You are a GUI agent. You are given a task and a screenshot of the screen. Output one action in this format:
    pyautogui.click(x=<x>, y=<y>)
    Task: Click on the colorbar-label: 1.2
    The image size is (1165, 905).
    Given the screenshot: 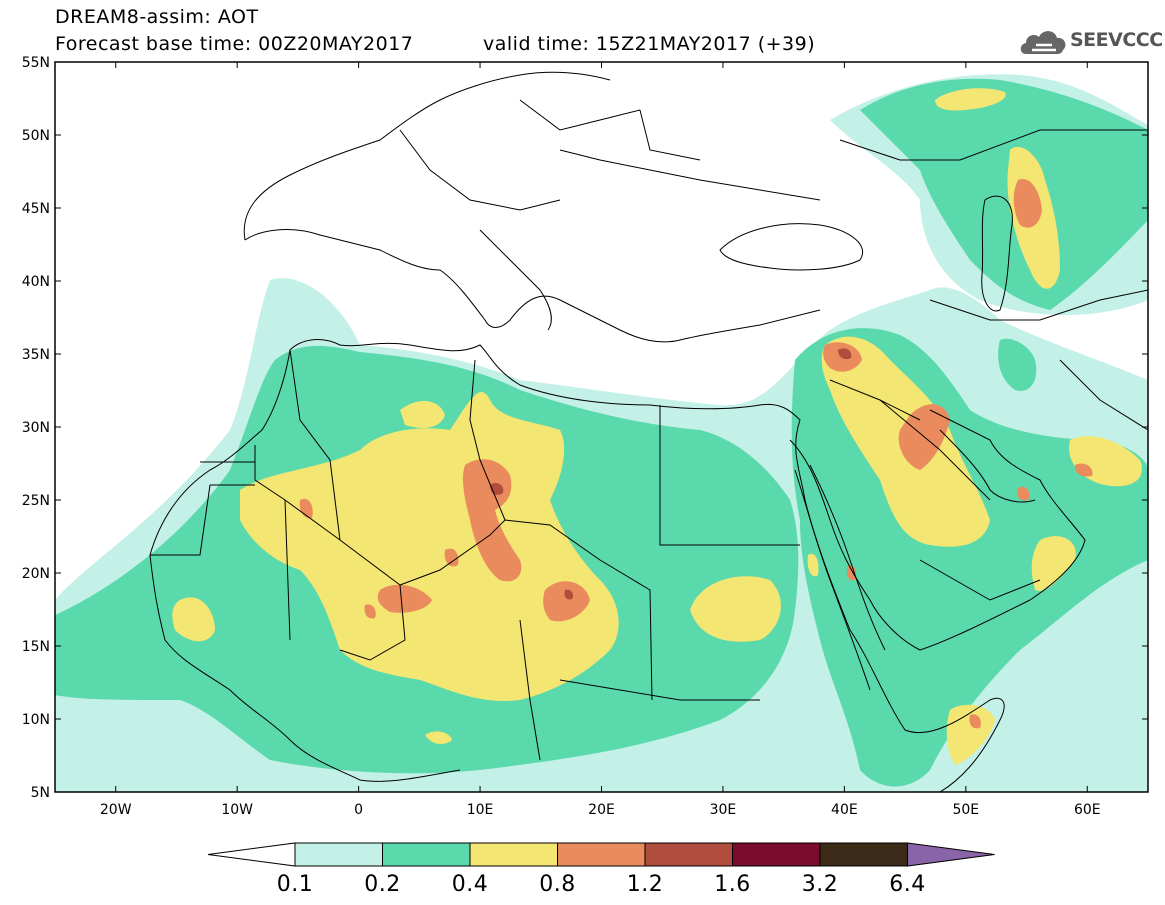 What is the action you would take?
    pyautogui.click(x=645, y=884)
    